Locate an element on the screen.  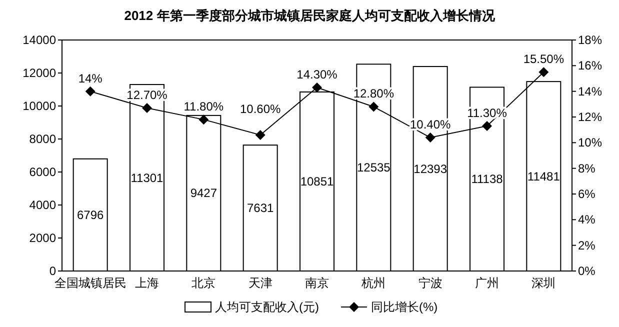
data-label: 11301 is located at coordinates (147, 177).